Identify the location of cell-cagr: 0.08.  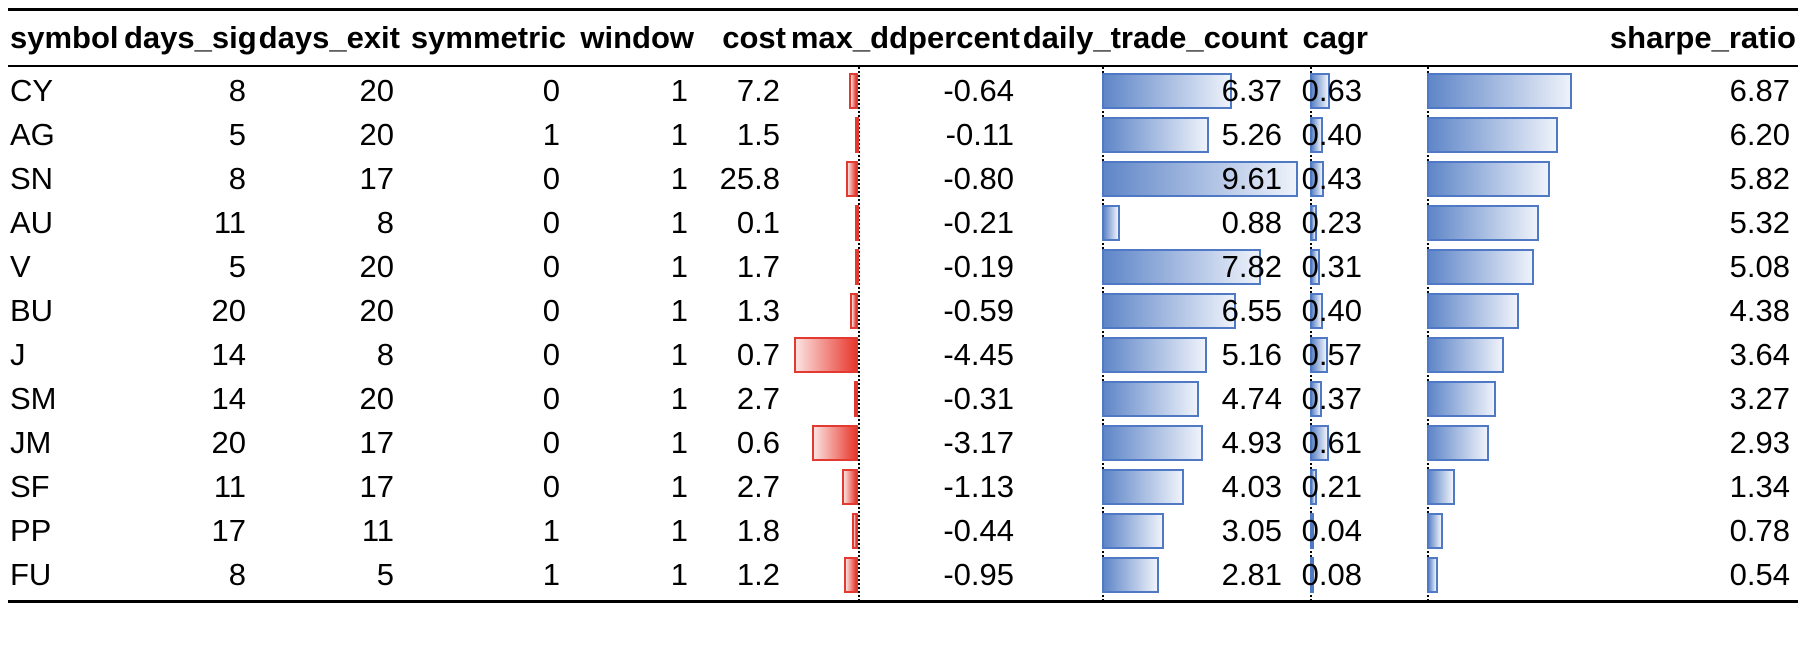
(1331, 574).